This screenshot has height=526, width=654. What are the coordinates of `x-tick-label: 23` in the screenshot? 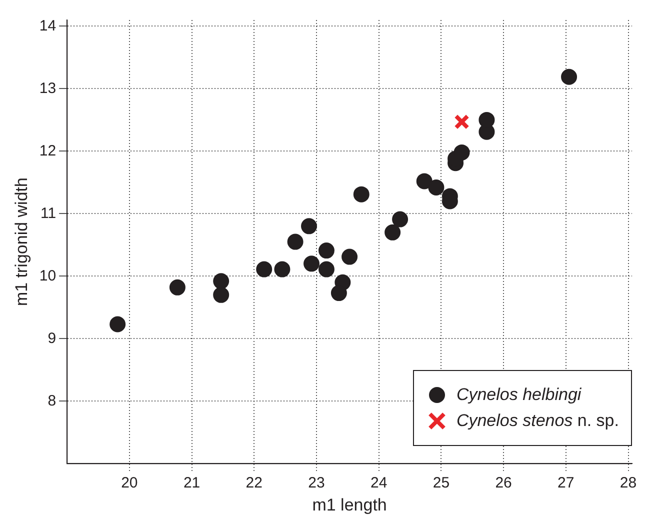 It's located at (316, 483).